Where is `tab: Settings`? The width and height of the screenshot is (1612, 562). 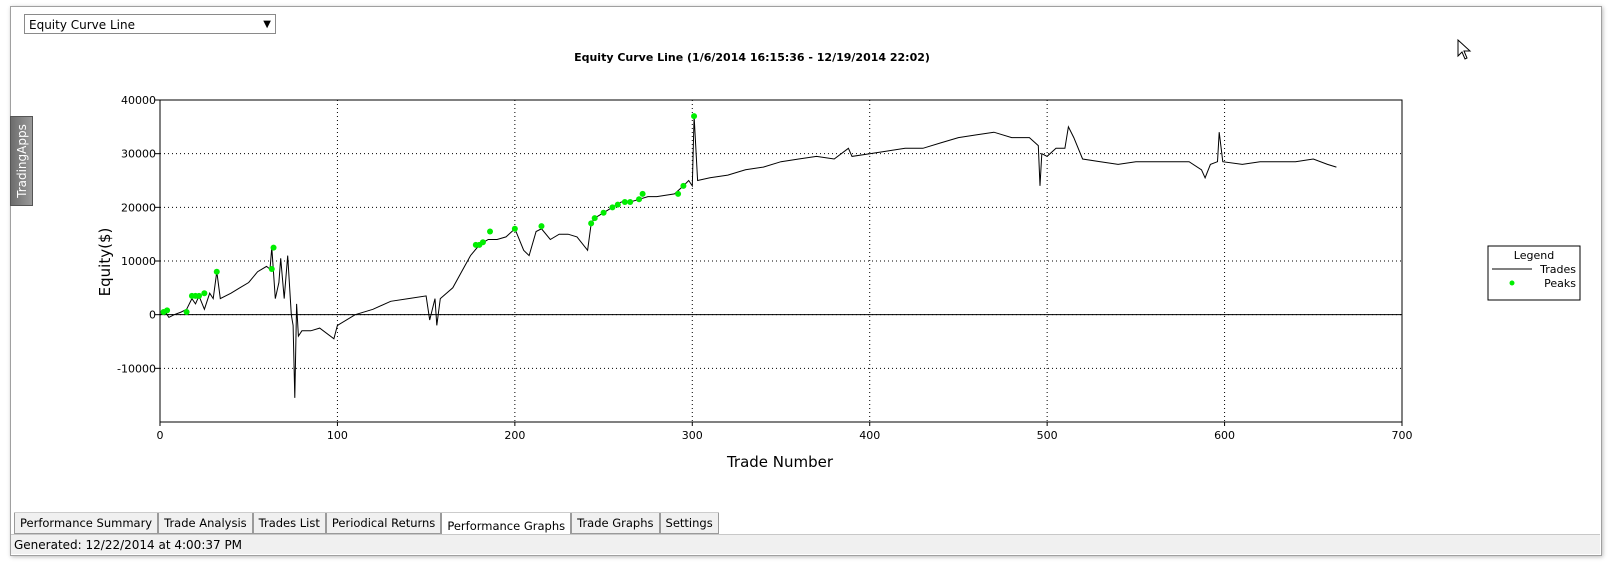
tab: Settings is located at coordinates (689, 523).